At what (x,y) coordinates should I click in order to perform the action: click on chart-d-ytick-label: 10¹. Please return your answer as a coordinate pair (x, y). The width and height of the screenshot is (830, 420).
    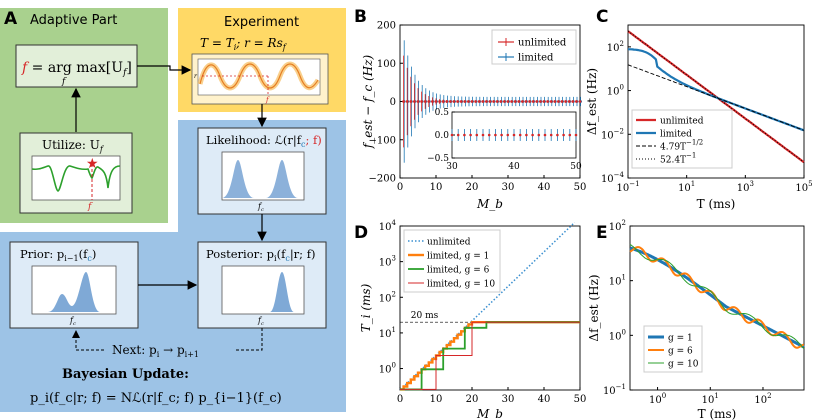
    Looking at the image, I should click on (387, 333).